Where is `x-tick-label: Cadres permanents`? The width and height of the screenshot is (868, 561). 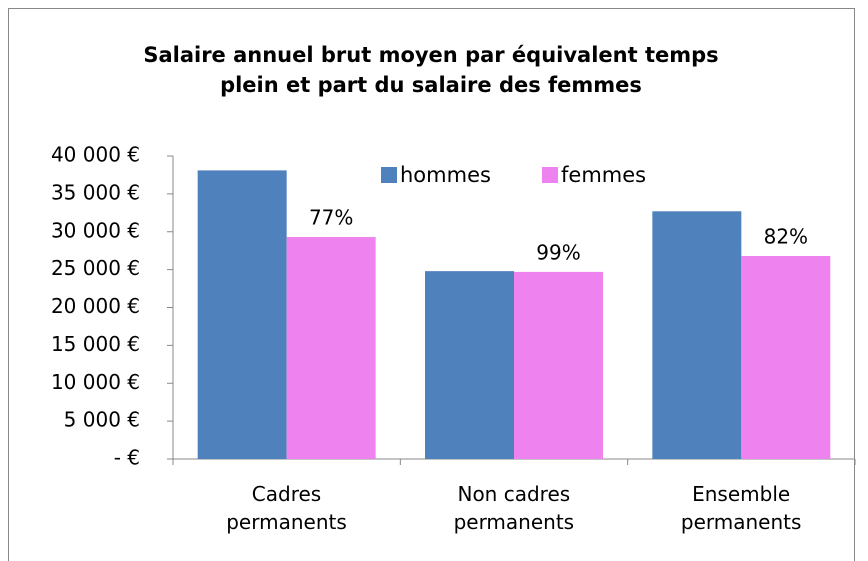
x-tick-label: Cadres permanents is located at coordinates (286, 508).